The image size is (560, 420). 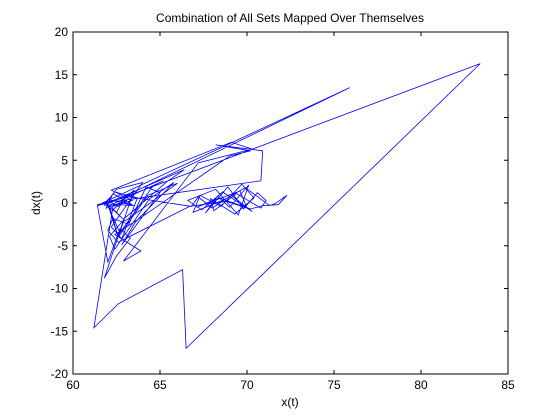 What do you see at coordinates (60, 331) in the screenshot?
I see `y-tick-label: -15` at bounding box center [60, 331].